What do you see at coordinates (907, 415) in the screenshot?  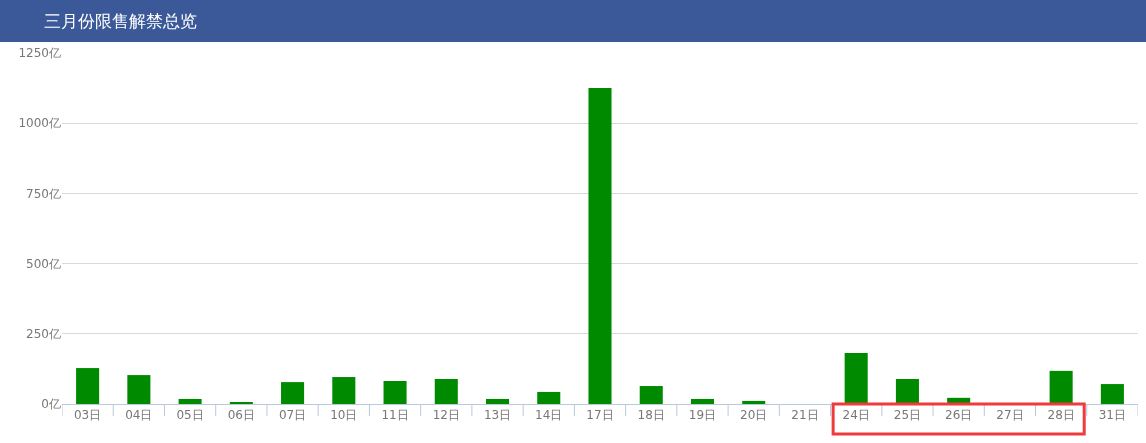 I see `x-tick-label: 25日` at bounding box center [907, 415].